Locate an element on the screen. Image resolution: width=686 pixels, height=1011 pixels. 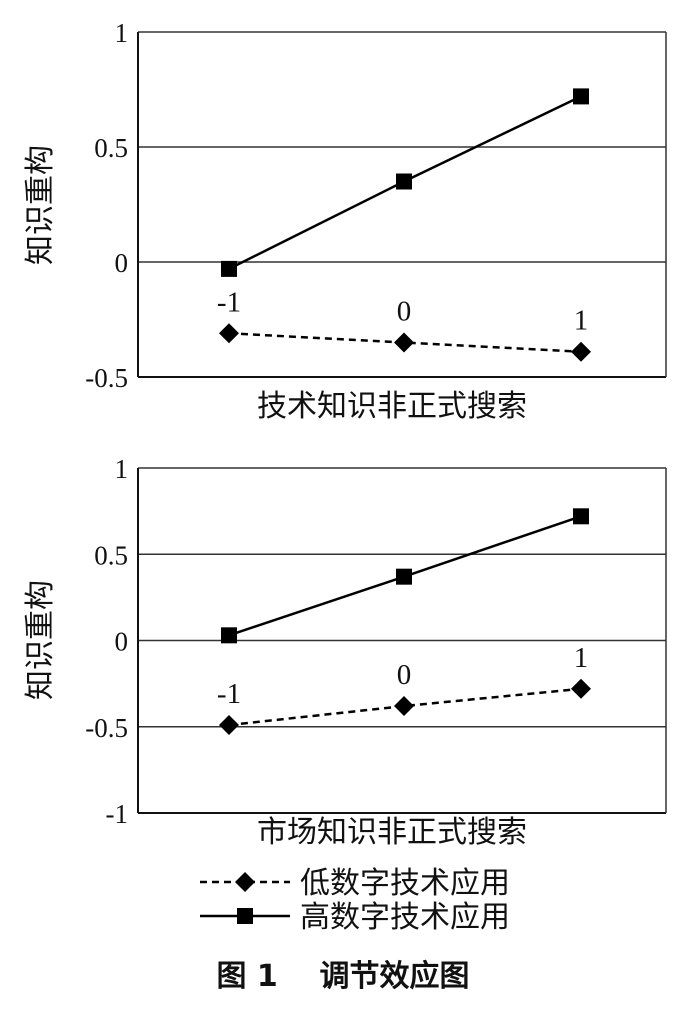
legend-item-low: 低数字技术应用 is located at coordinates (355, 883).